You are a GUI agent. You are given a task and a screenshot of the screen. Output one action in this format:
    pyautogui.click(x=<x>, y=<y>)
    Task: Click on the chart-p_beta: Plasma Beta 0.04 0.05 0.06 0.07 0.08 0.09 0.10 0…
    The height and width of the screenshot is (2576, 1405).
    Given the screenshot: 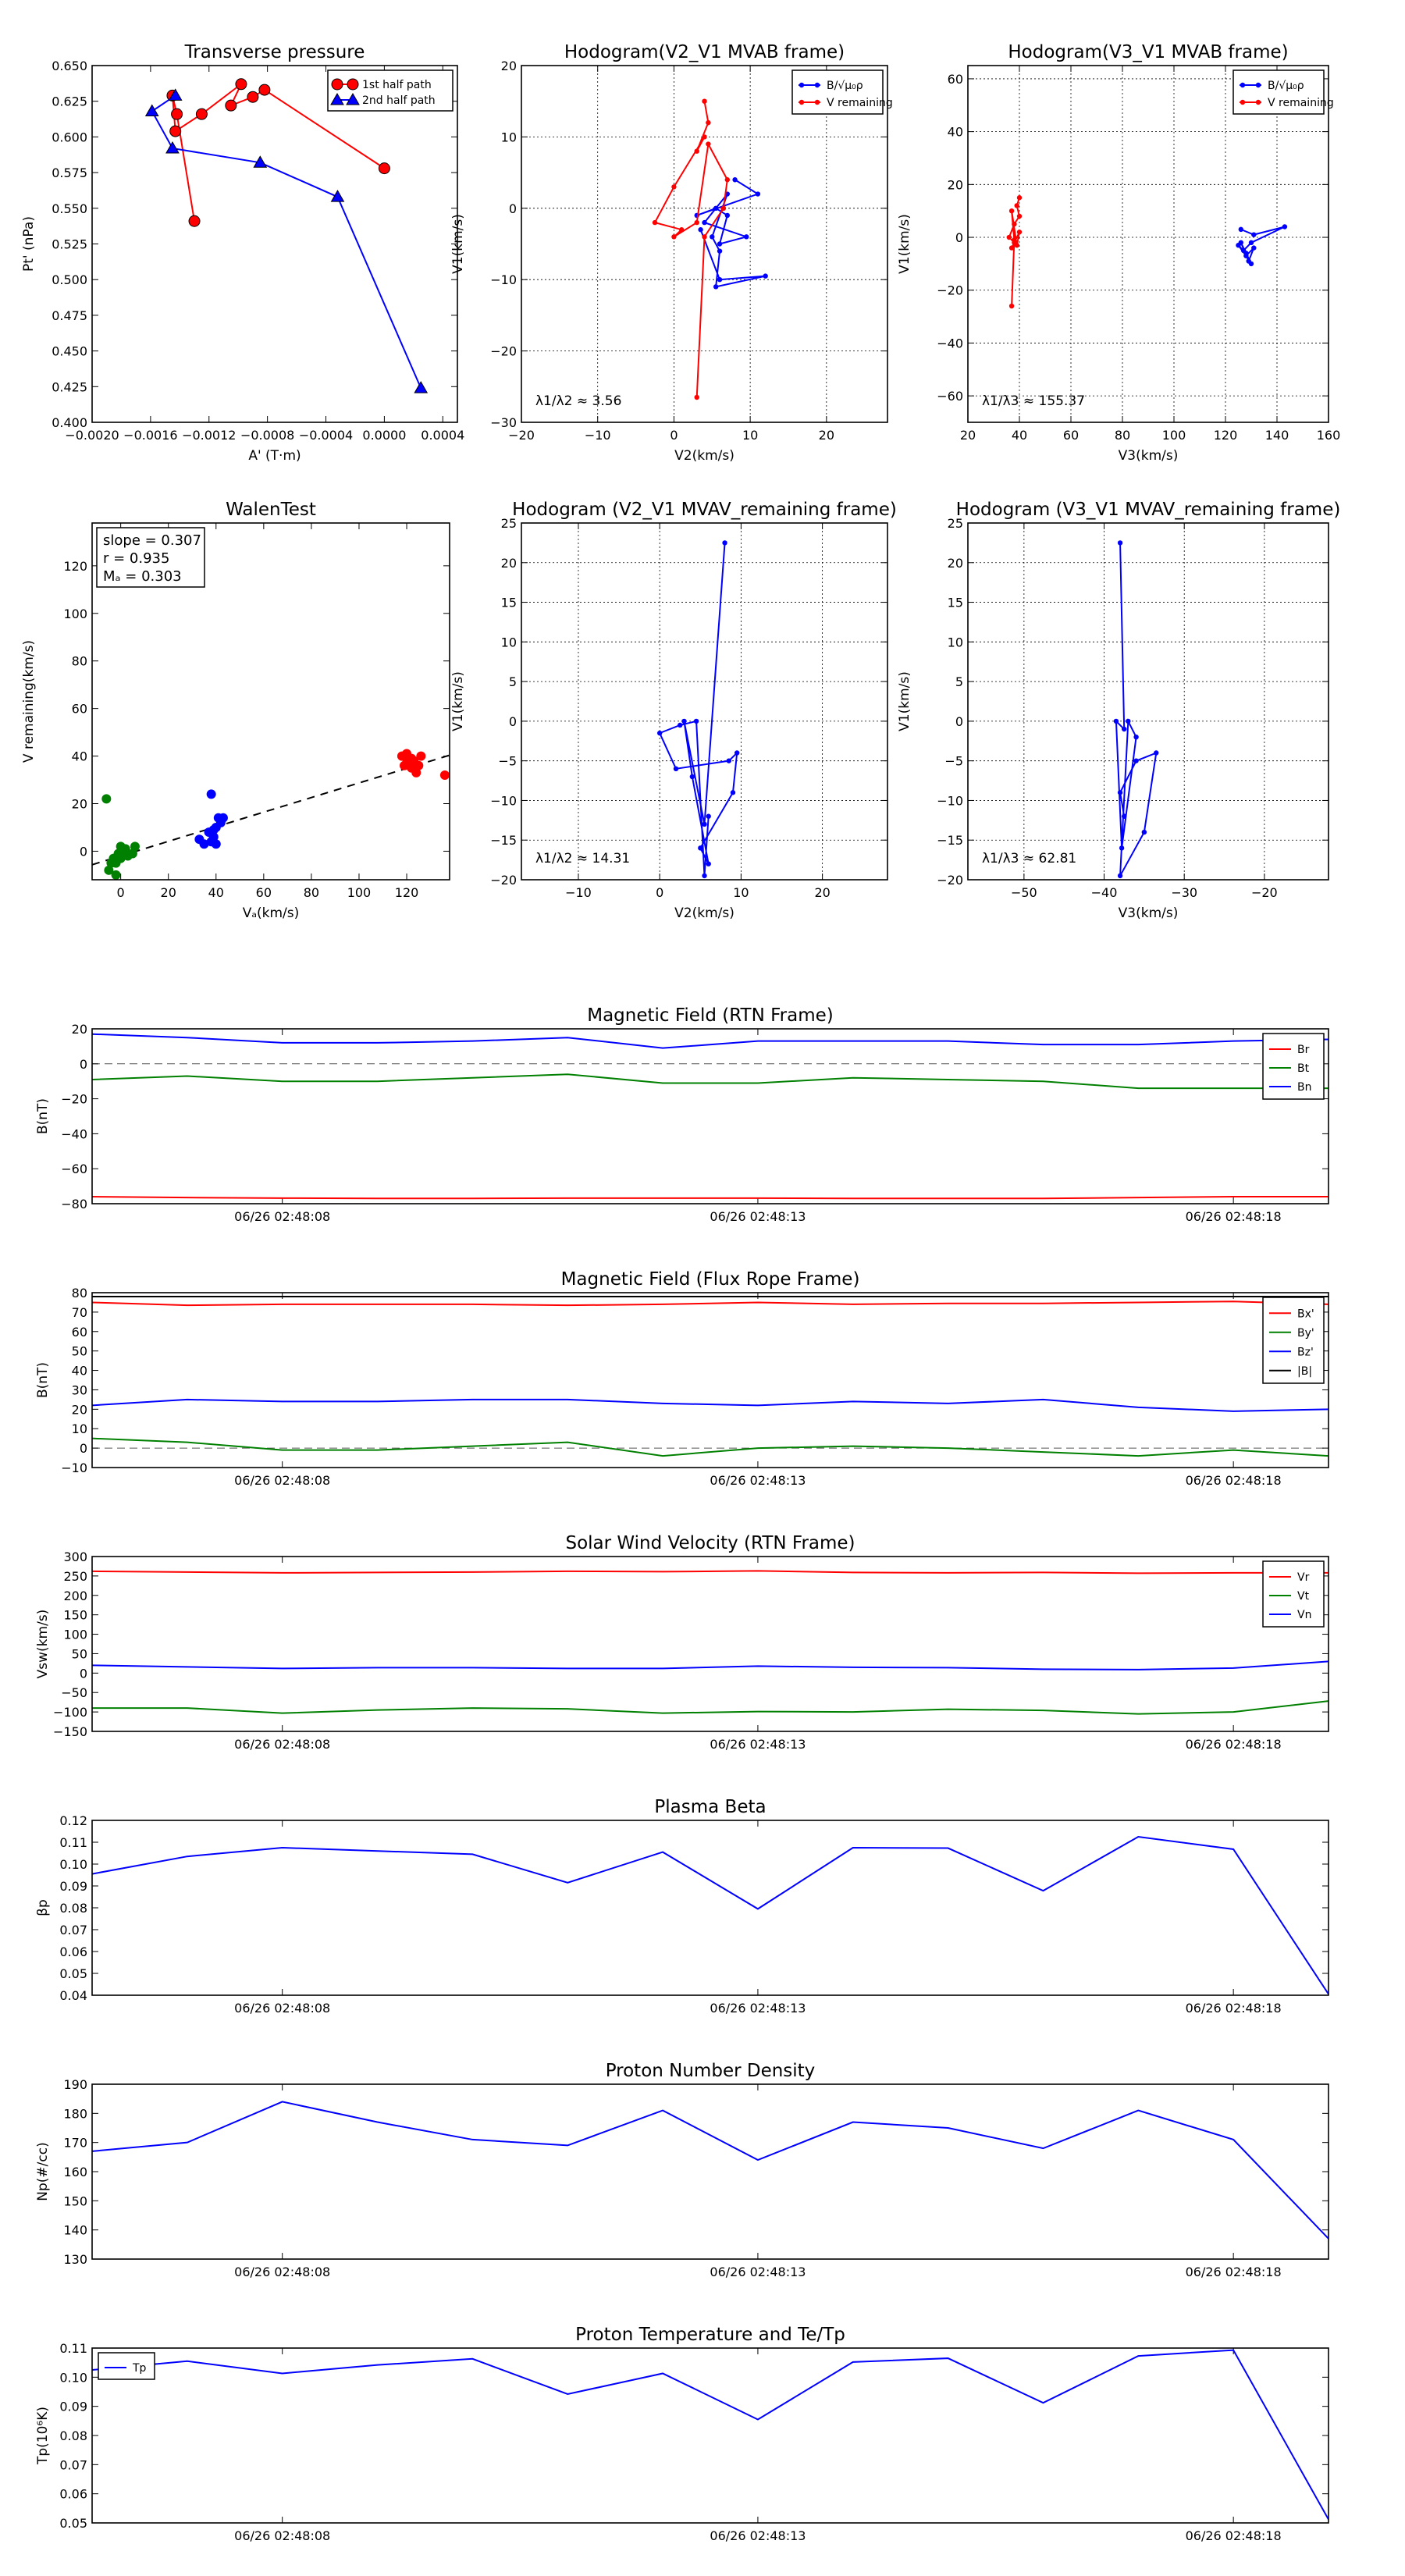 What is the action you would take?
    pyautogui.click(x=682, y=1906)
    